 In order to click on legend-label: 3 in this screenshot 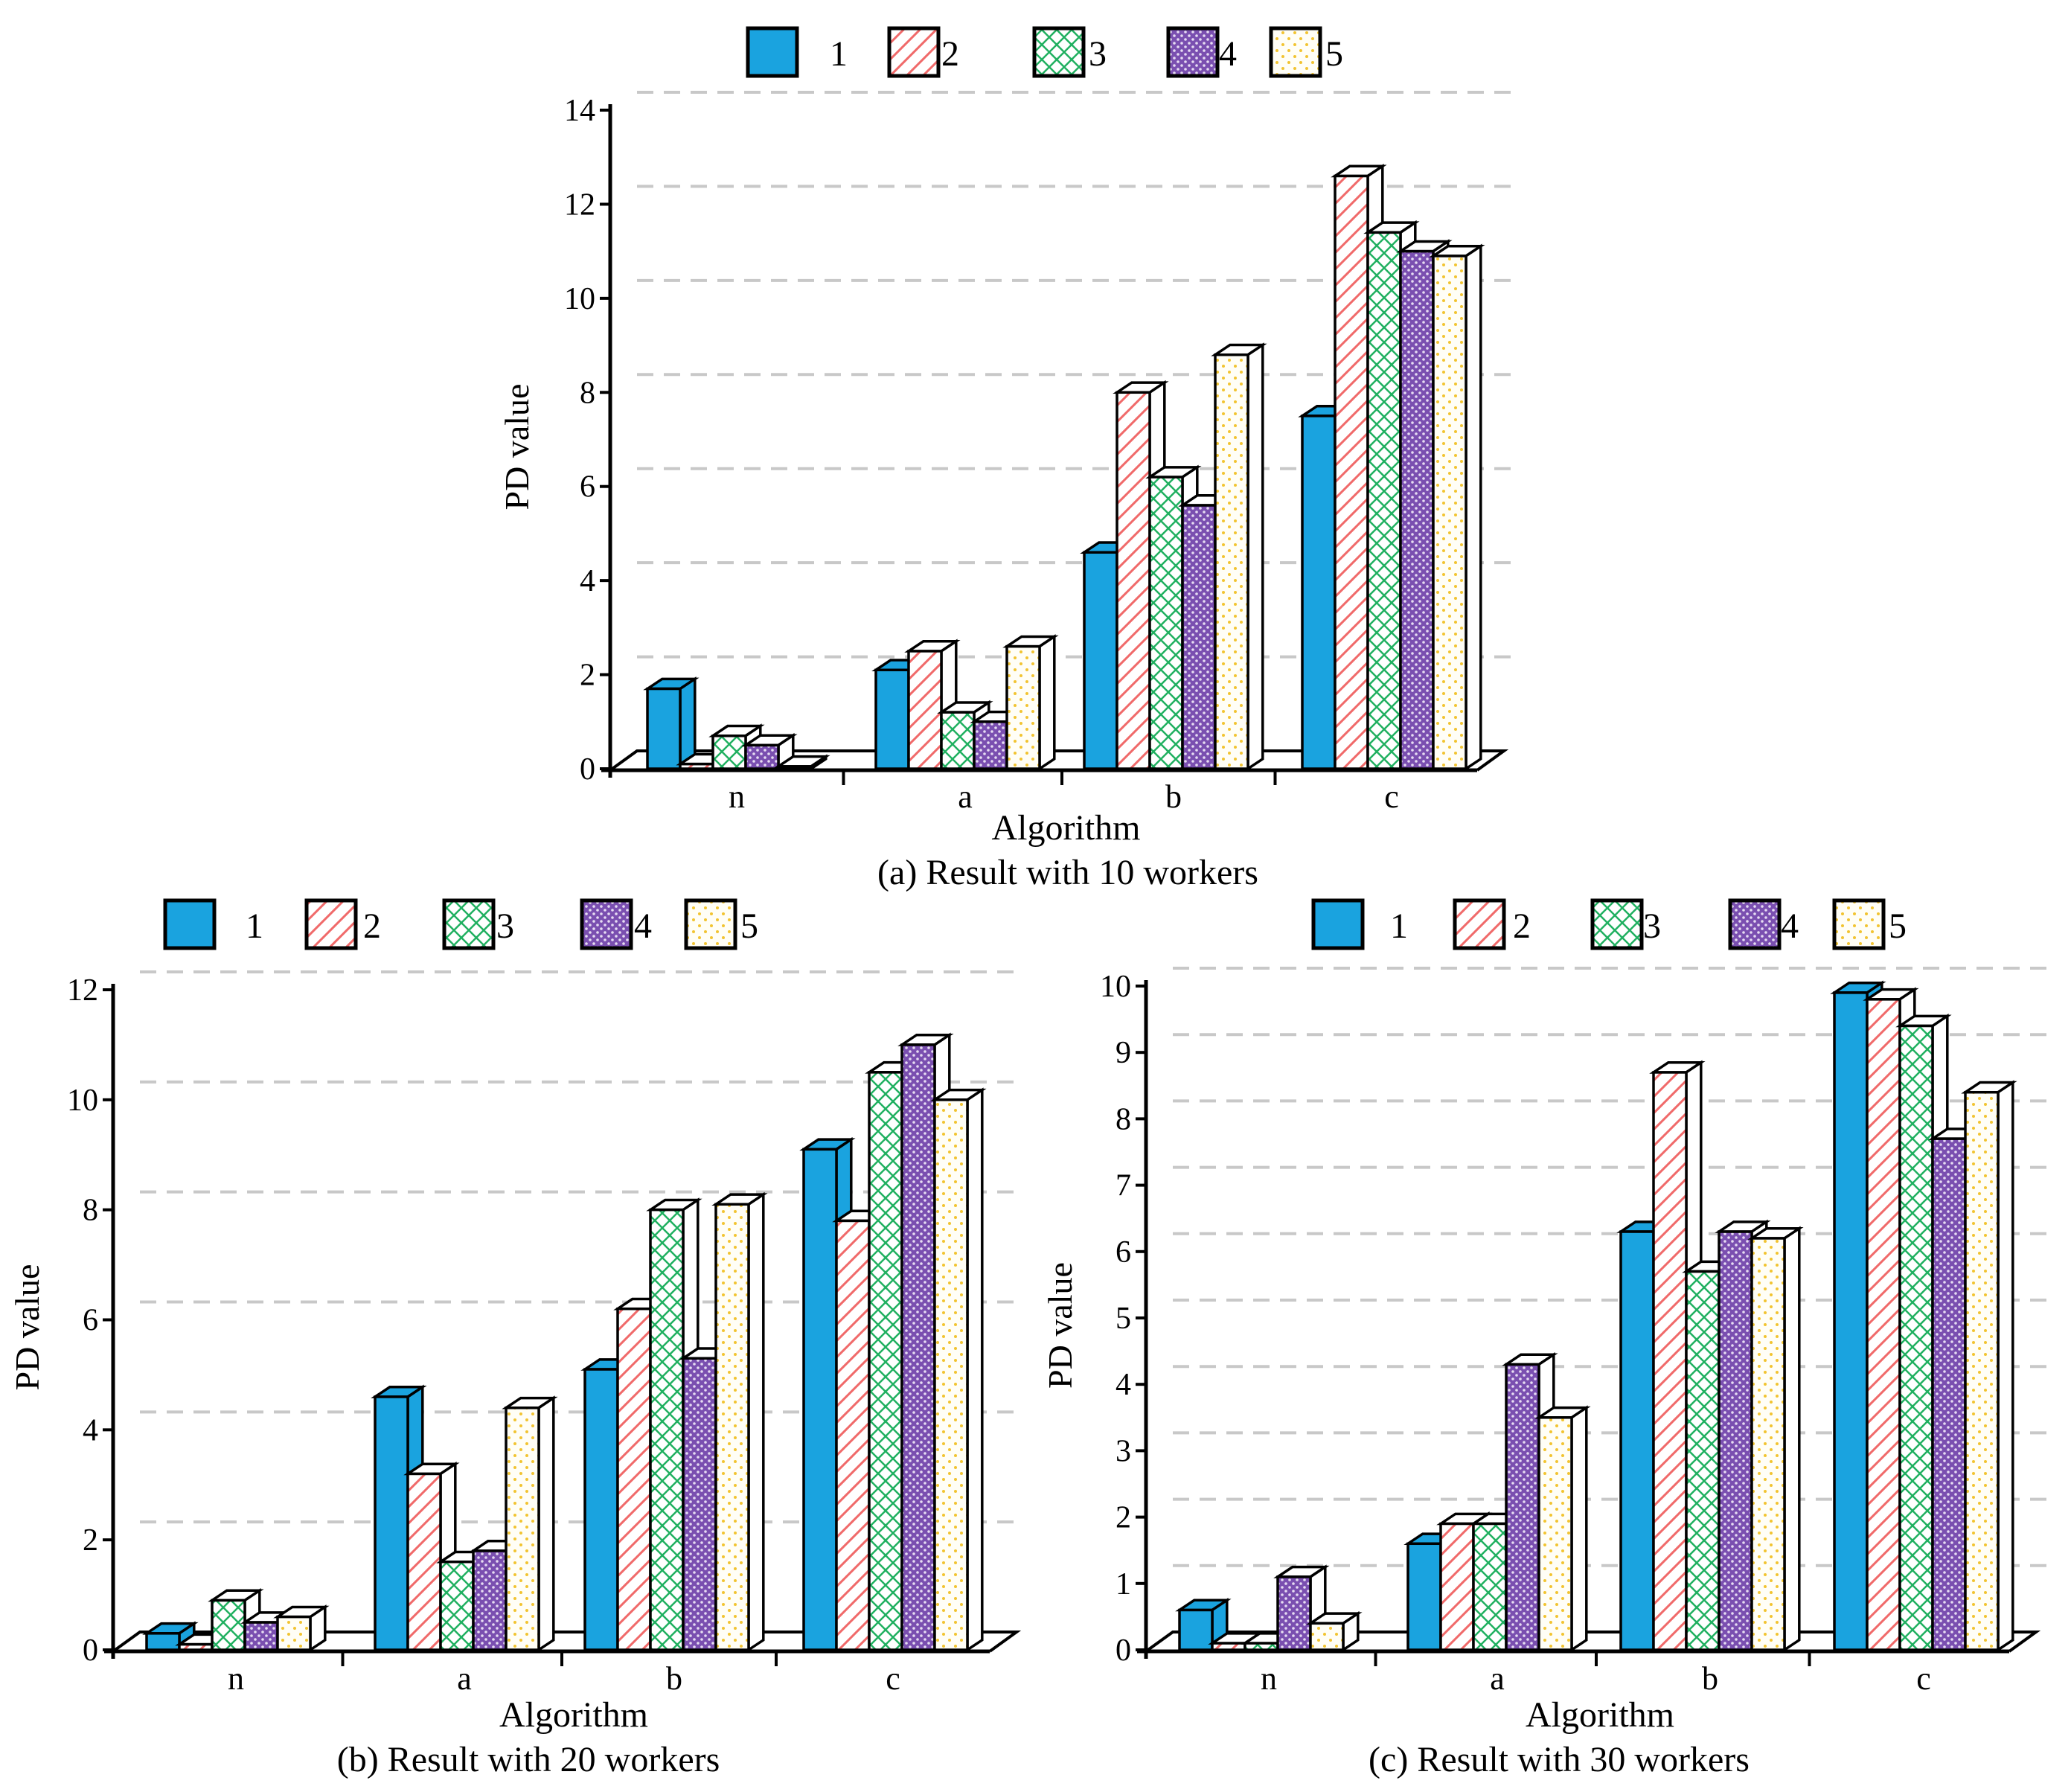, I will do `click(1098, 54)`.